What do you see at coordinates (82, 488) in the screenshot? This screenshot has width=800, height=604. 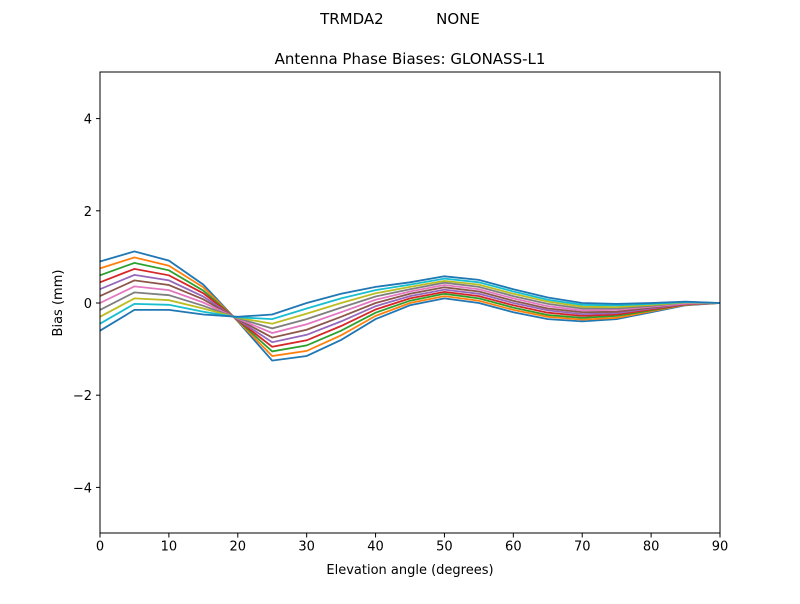 I see `y-tick-label: −4` at bounding box center [82, 488].